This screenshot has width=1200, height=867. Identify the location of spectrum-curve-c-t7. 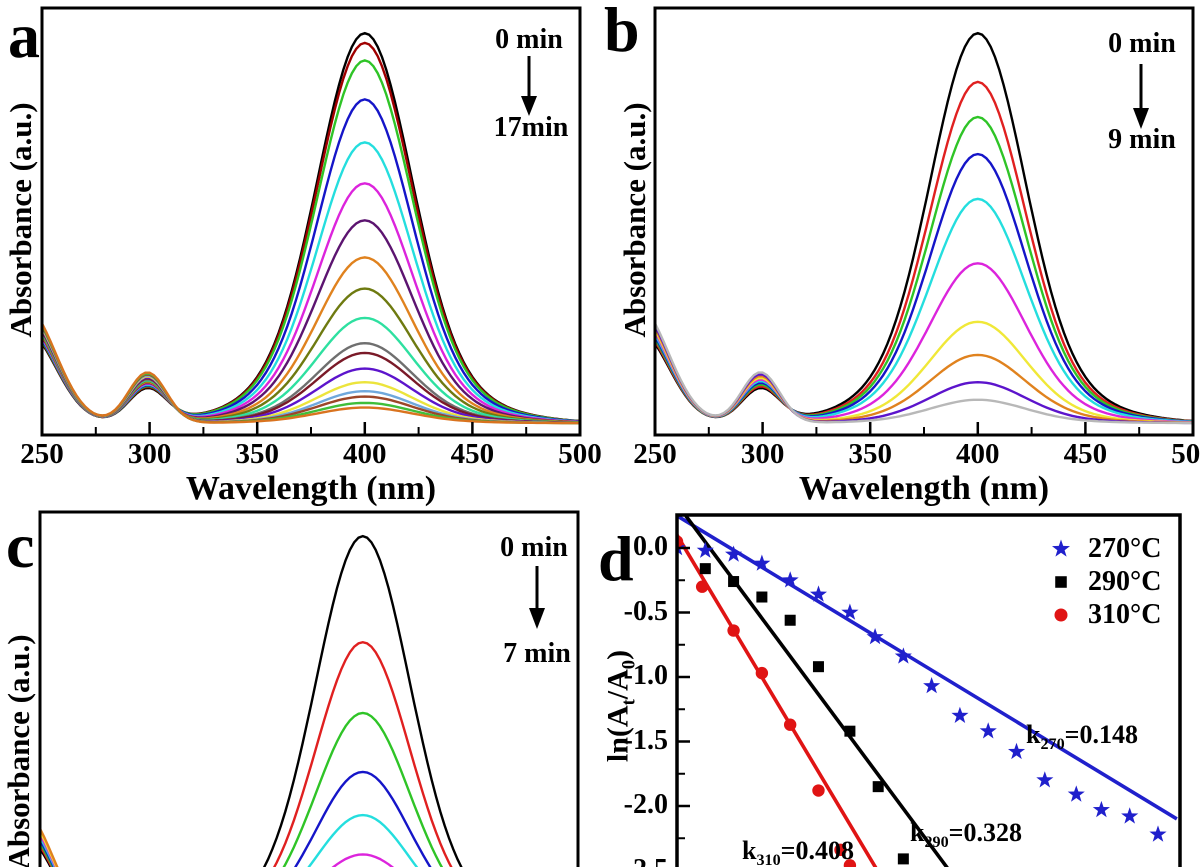
(49, 847).